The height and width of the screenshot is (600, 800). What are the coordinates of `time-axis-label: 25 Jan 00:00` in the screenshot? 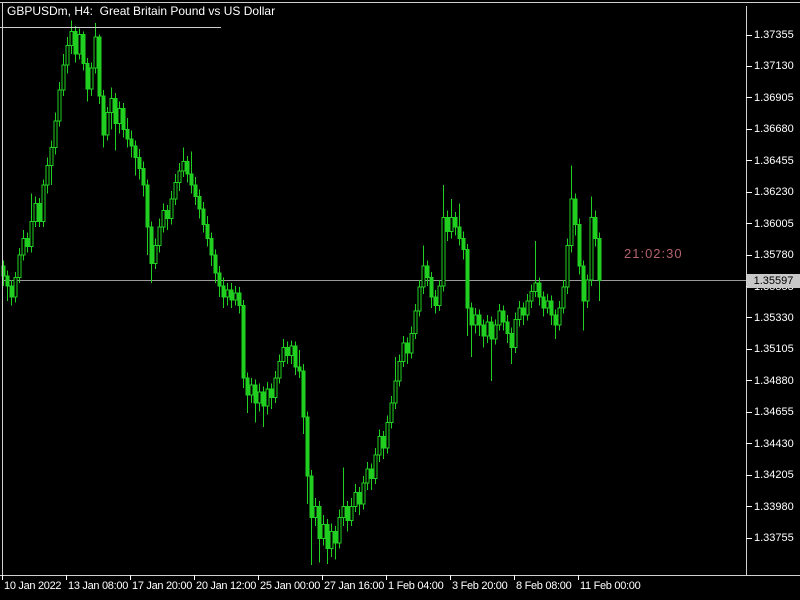 It's located at (290, 586).